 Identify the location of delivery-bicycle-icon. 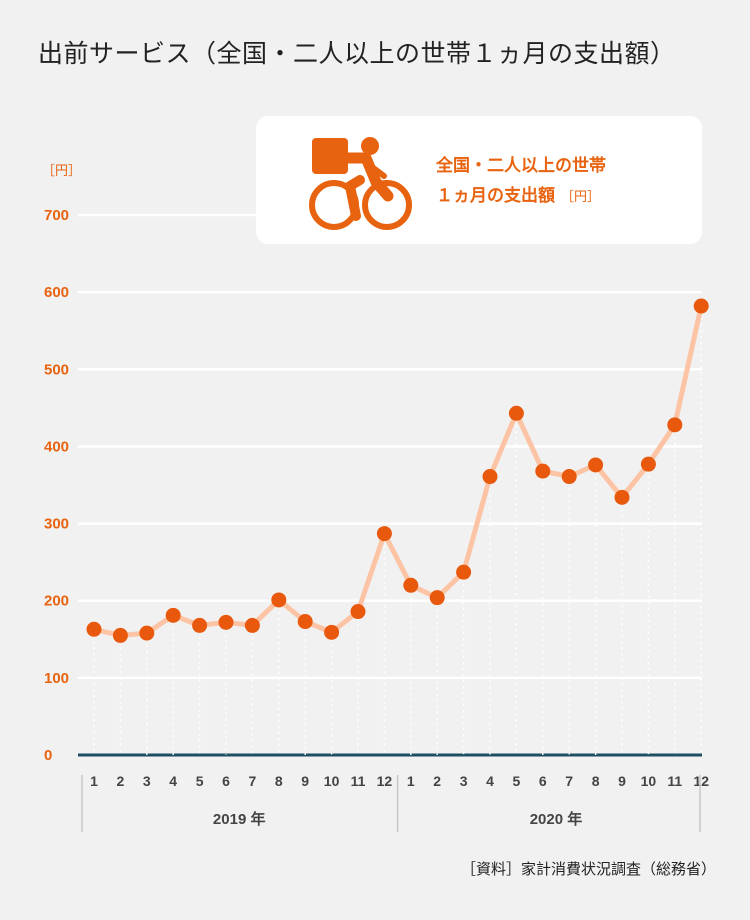
(360, 183).